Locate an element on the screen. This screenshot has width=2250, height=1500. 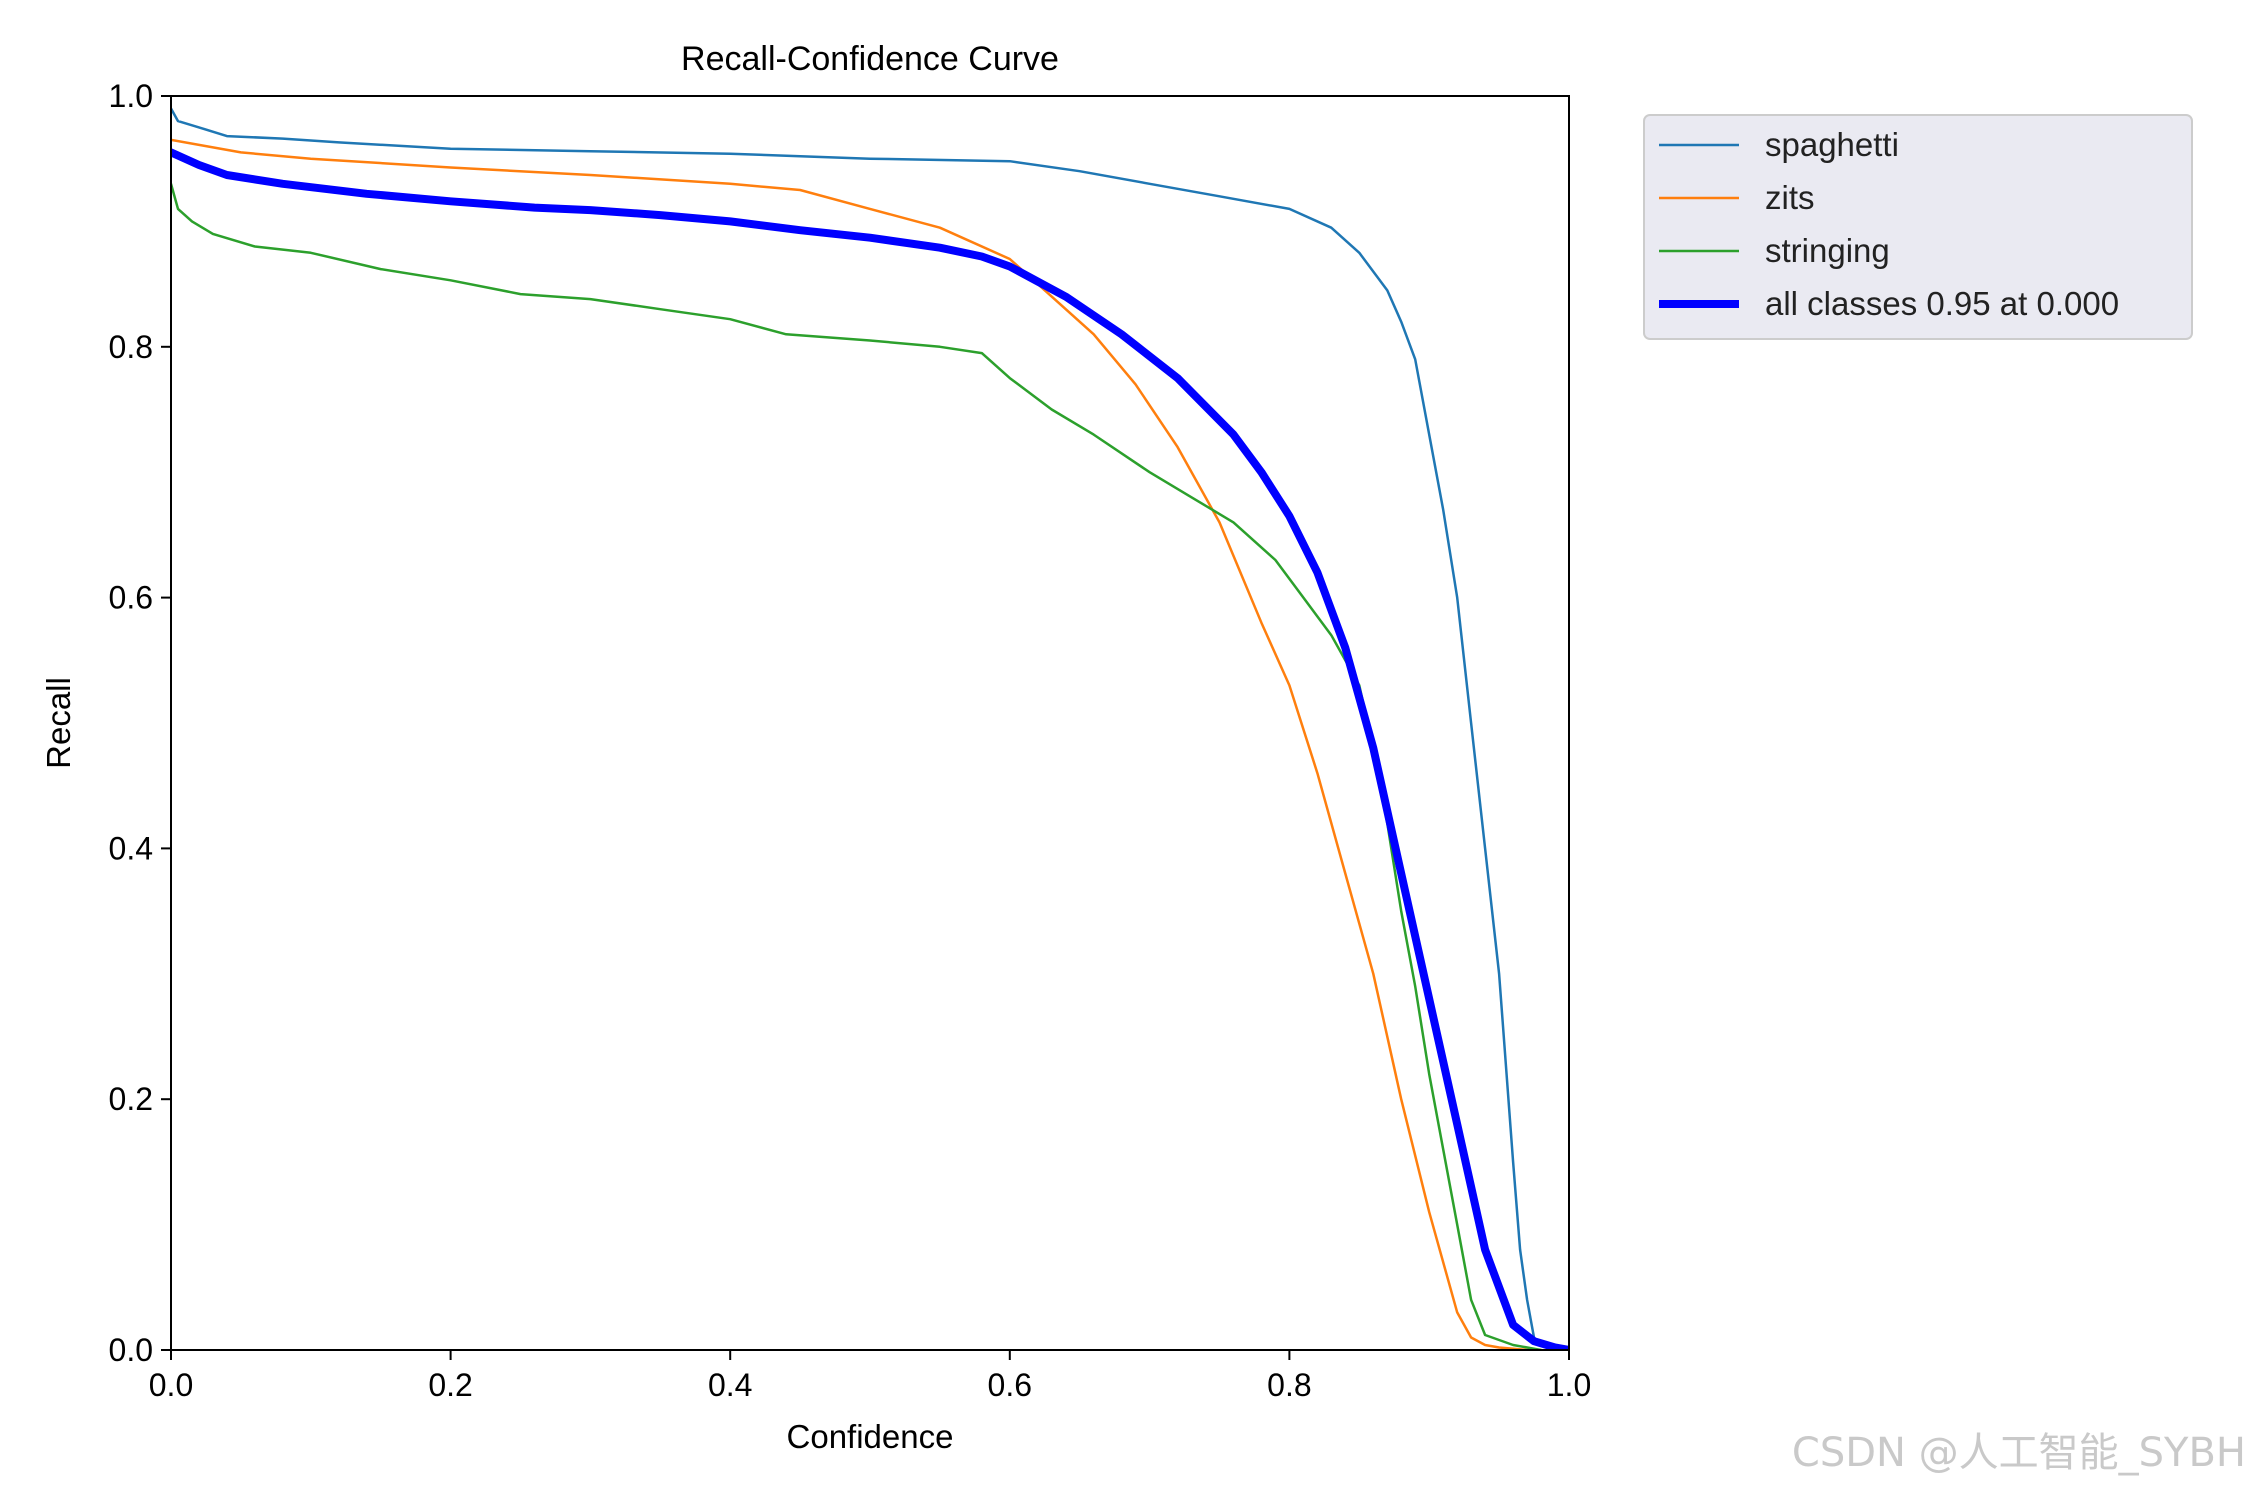
x-tick-label: 0.4 is located at coordinates (730, 1385).